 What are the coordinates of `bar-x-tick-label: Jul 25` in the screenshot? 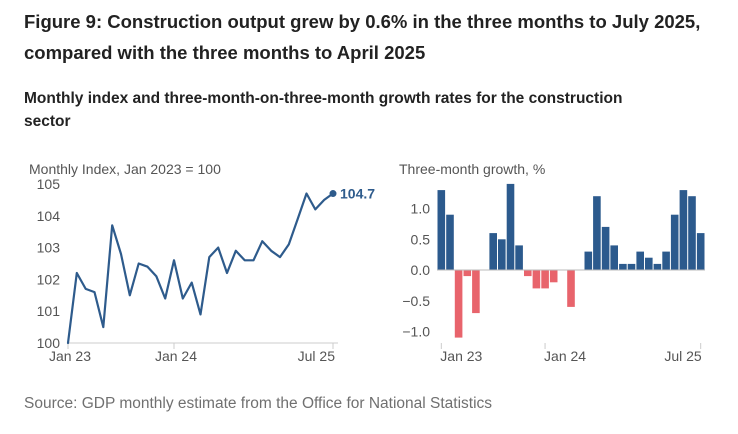 It's located at (683, 356).